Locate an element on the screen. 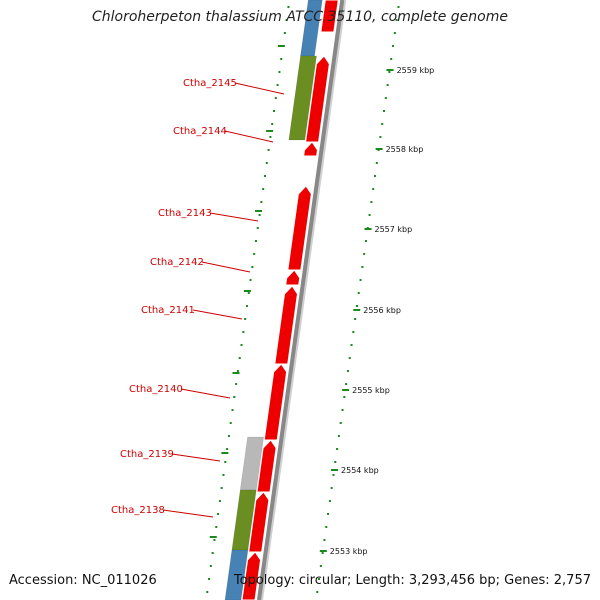 The height and width of the screenshot is (600, 600). kbp-label: 2556 kbp is located at coordinates (382, 310).